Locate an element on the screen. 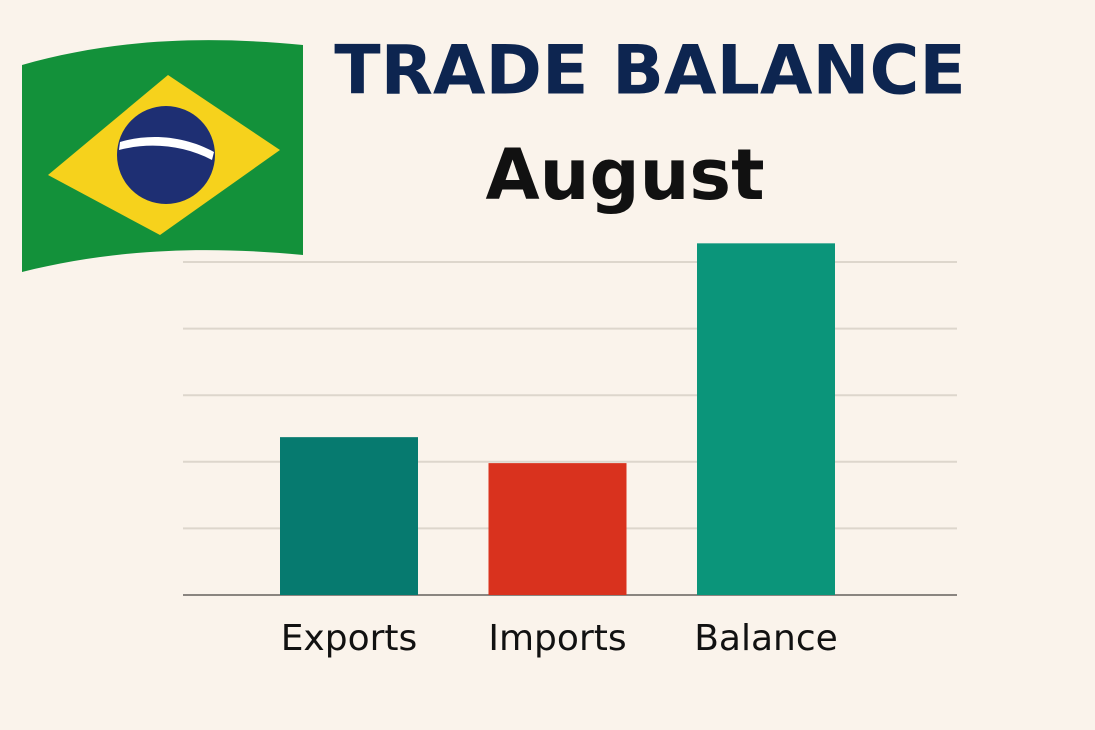 Image resolution: width=1095 pixels, height=730 pixels. x-tick-label: Balance is located at coordinates (766, 638).